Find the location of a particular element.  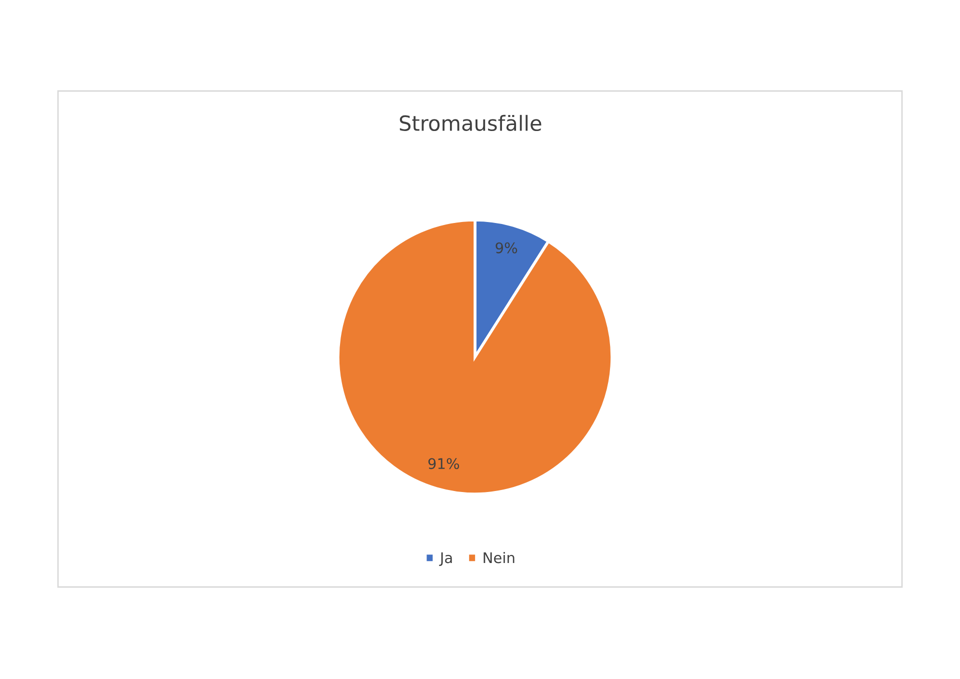

chart-title: Stromausfälle is located at coordinates (471, 123).